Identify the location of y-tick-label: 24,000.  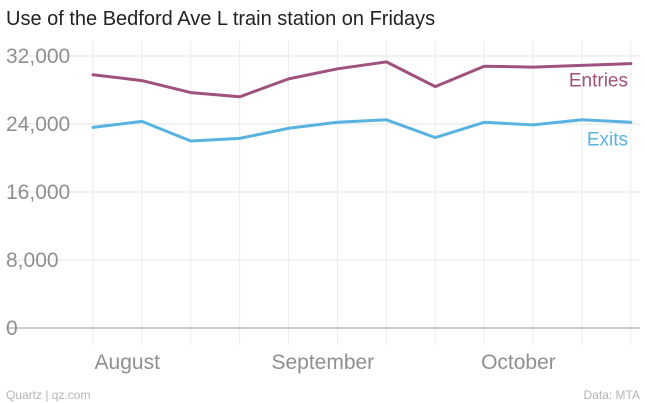
(38, 124).